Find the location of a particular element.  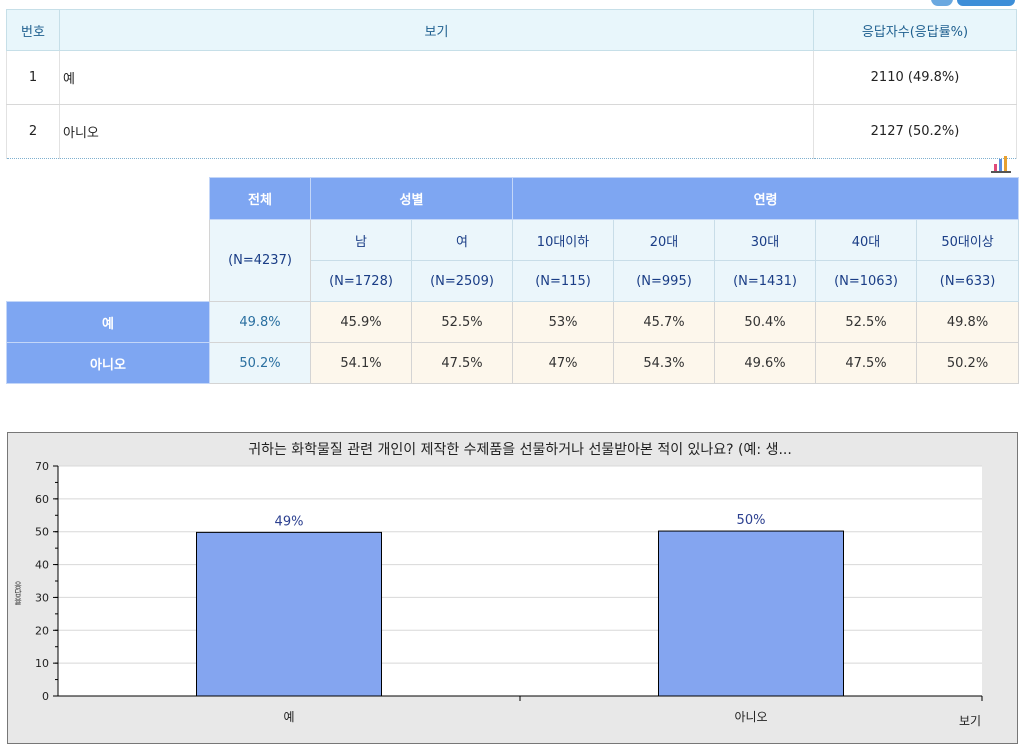

row-option: 아니오 is located at coordinates (436, 131).